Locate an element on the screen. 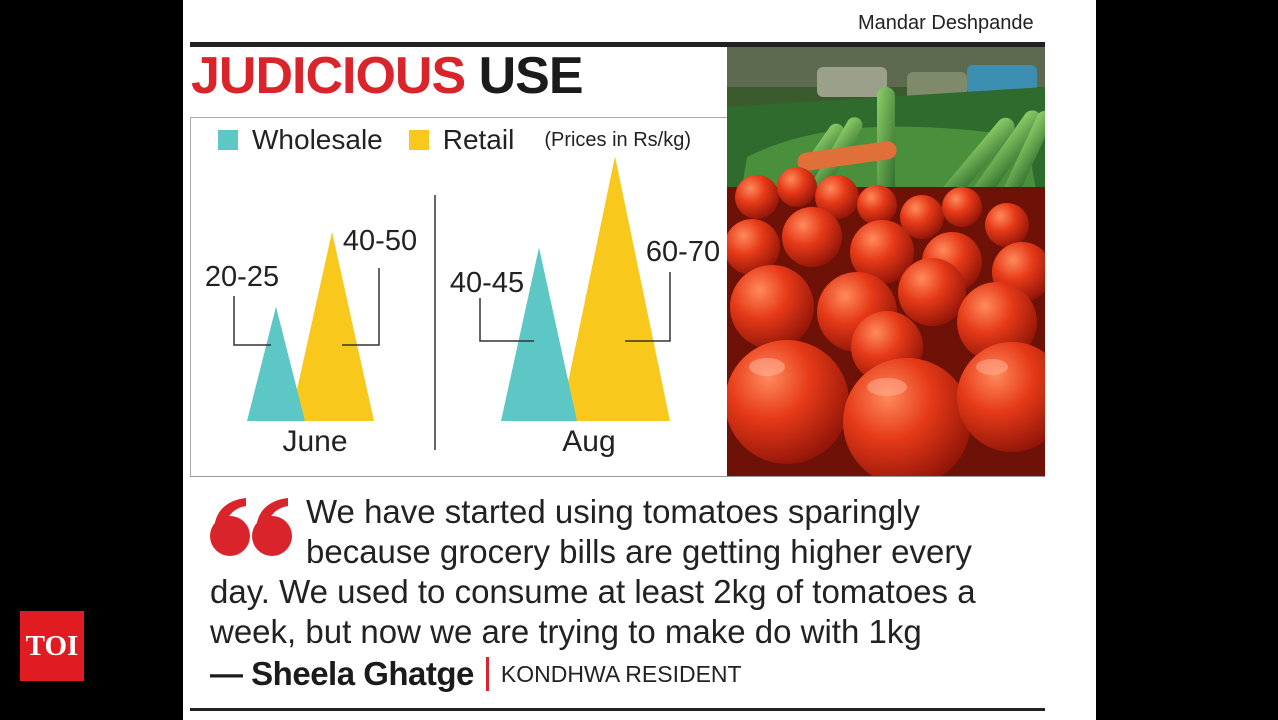 This screenshot has height=720, width=1278. speaker-name: — Sheela Ghatge is located at coordinates (342, 673).